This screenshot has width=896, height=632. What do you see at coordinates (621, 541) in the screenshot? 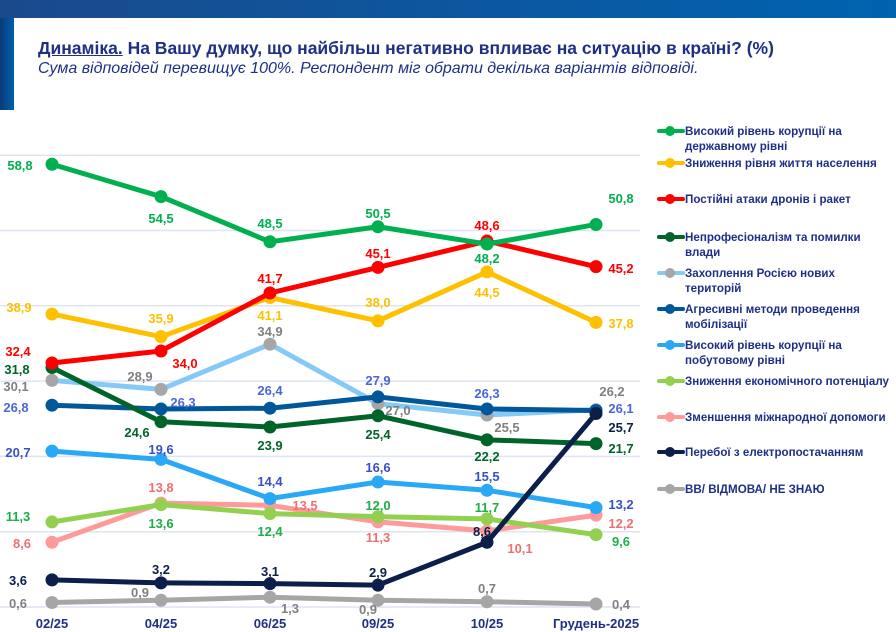
I see `data-label: 9,6` at bounding box center [621, 541].